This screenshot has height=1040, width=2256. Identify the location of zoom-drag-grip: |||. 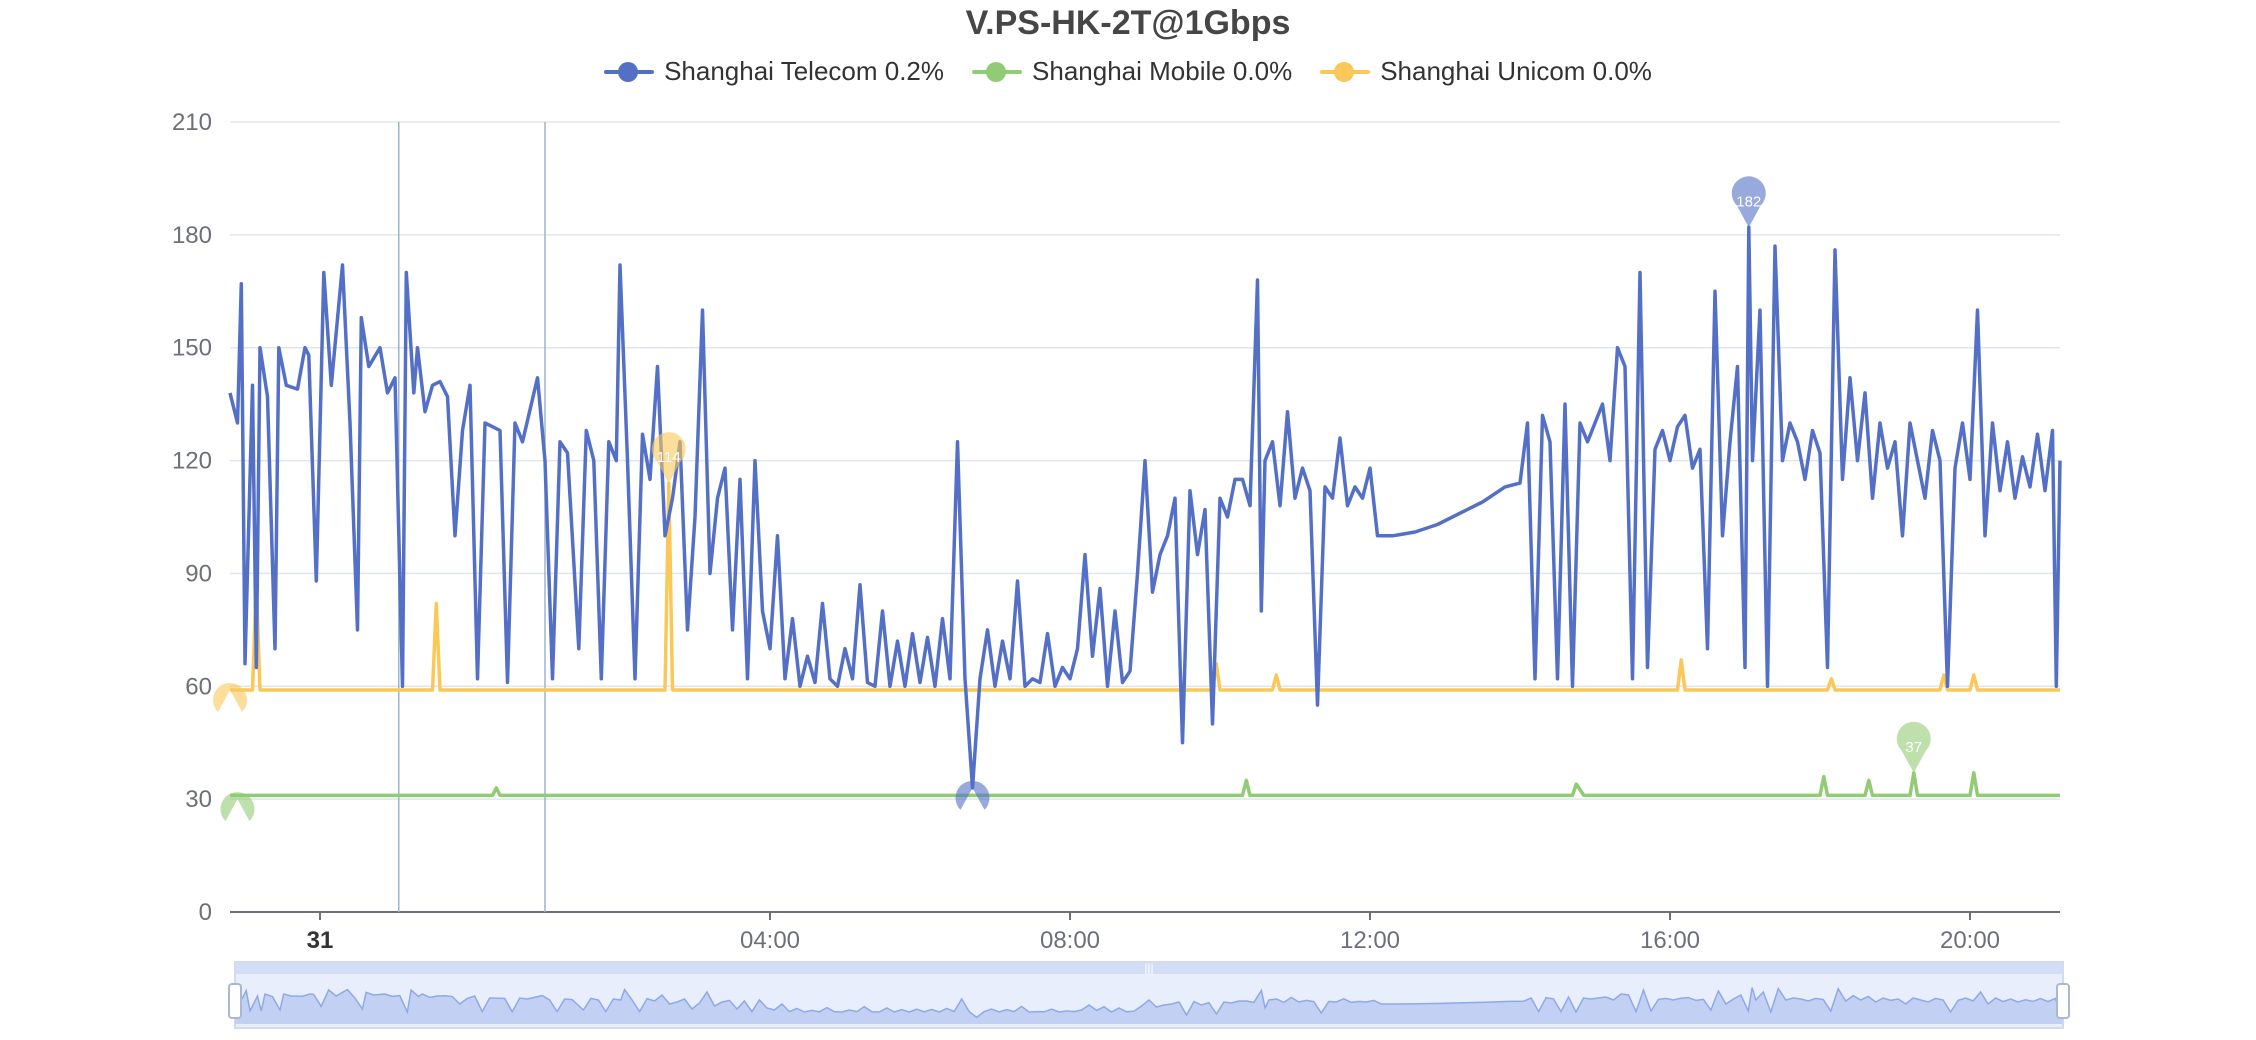
(1148, 968).